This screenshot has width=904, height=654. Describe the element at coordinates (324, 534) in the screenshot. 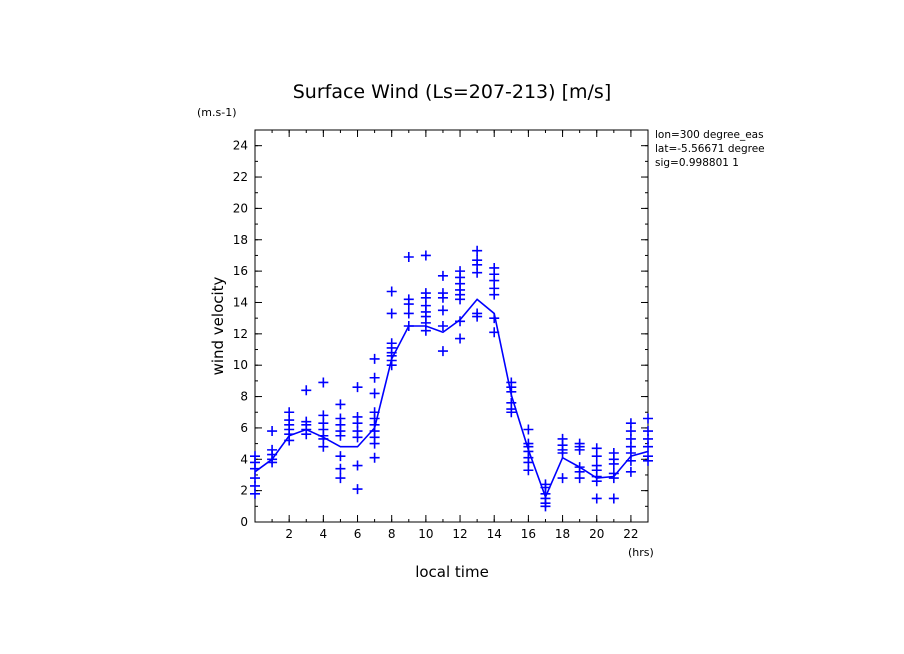

I see `x-tick-label: 4` at that location.